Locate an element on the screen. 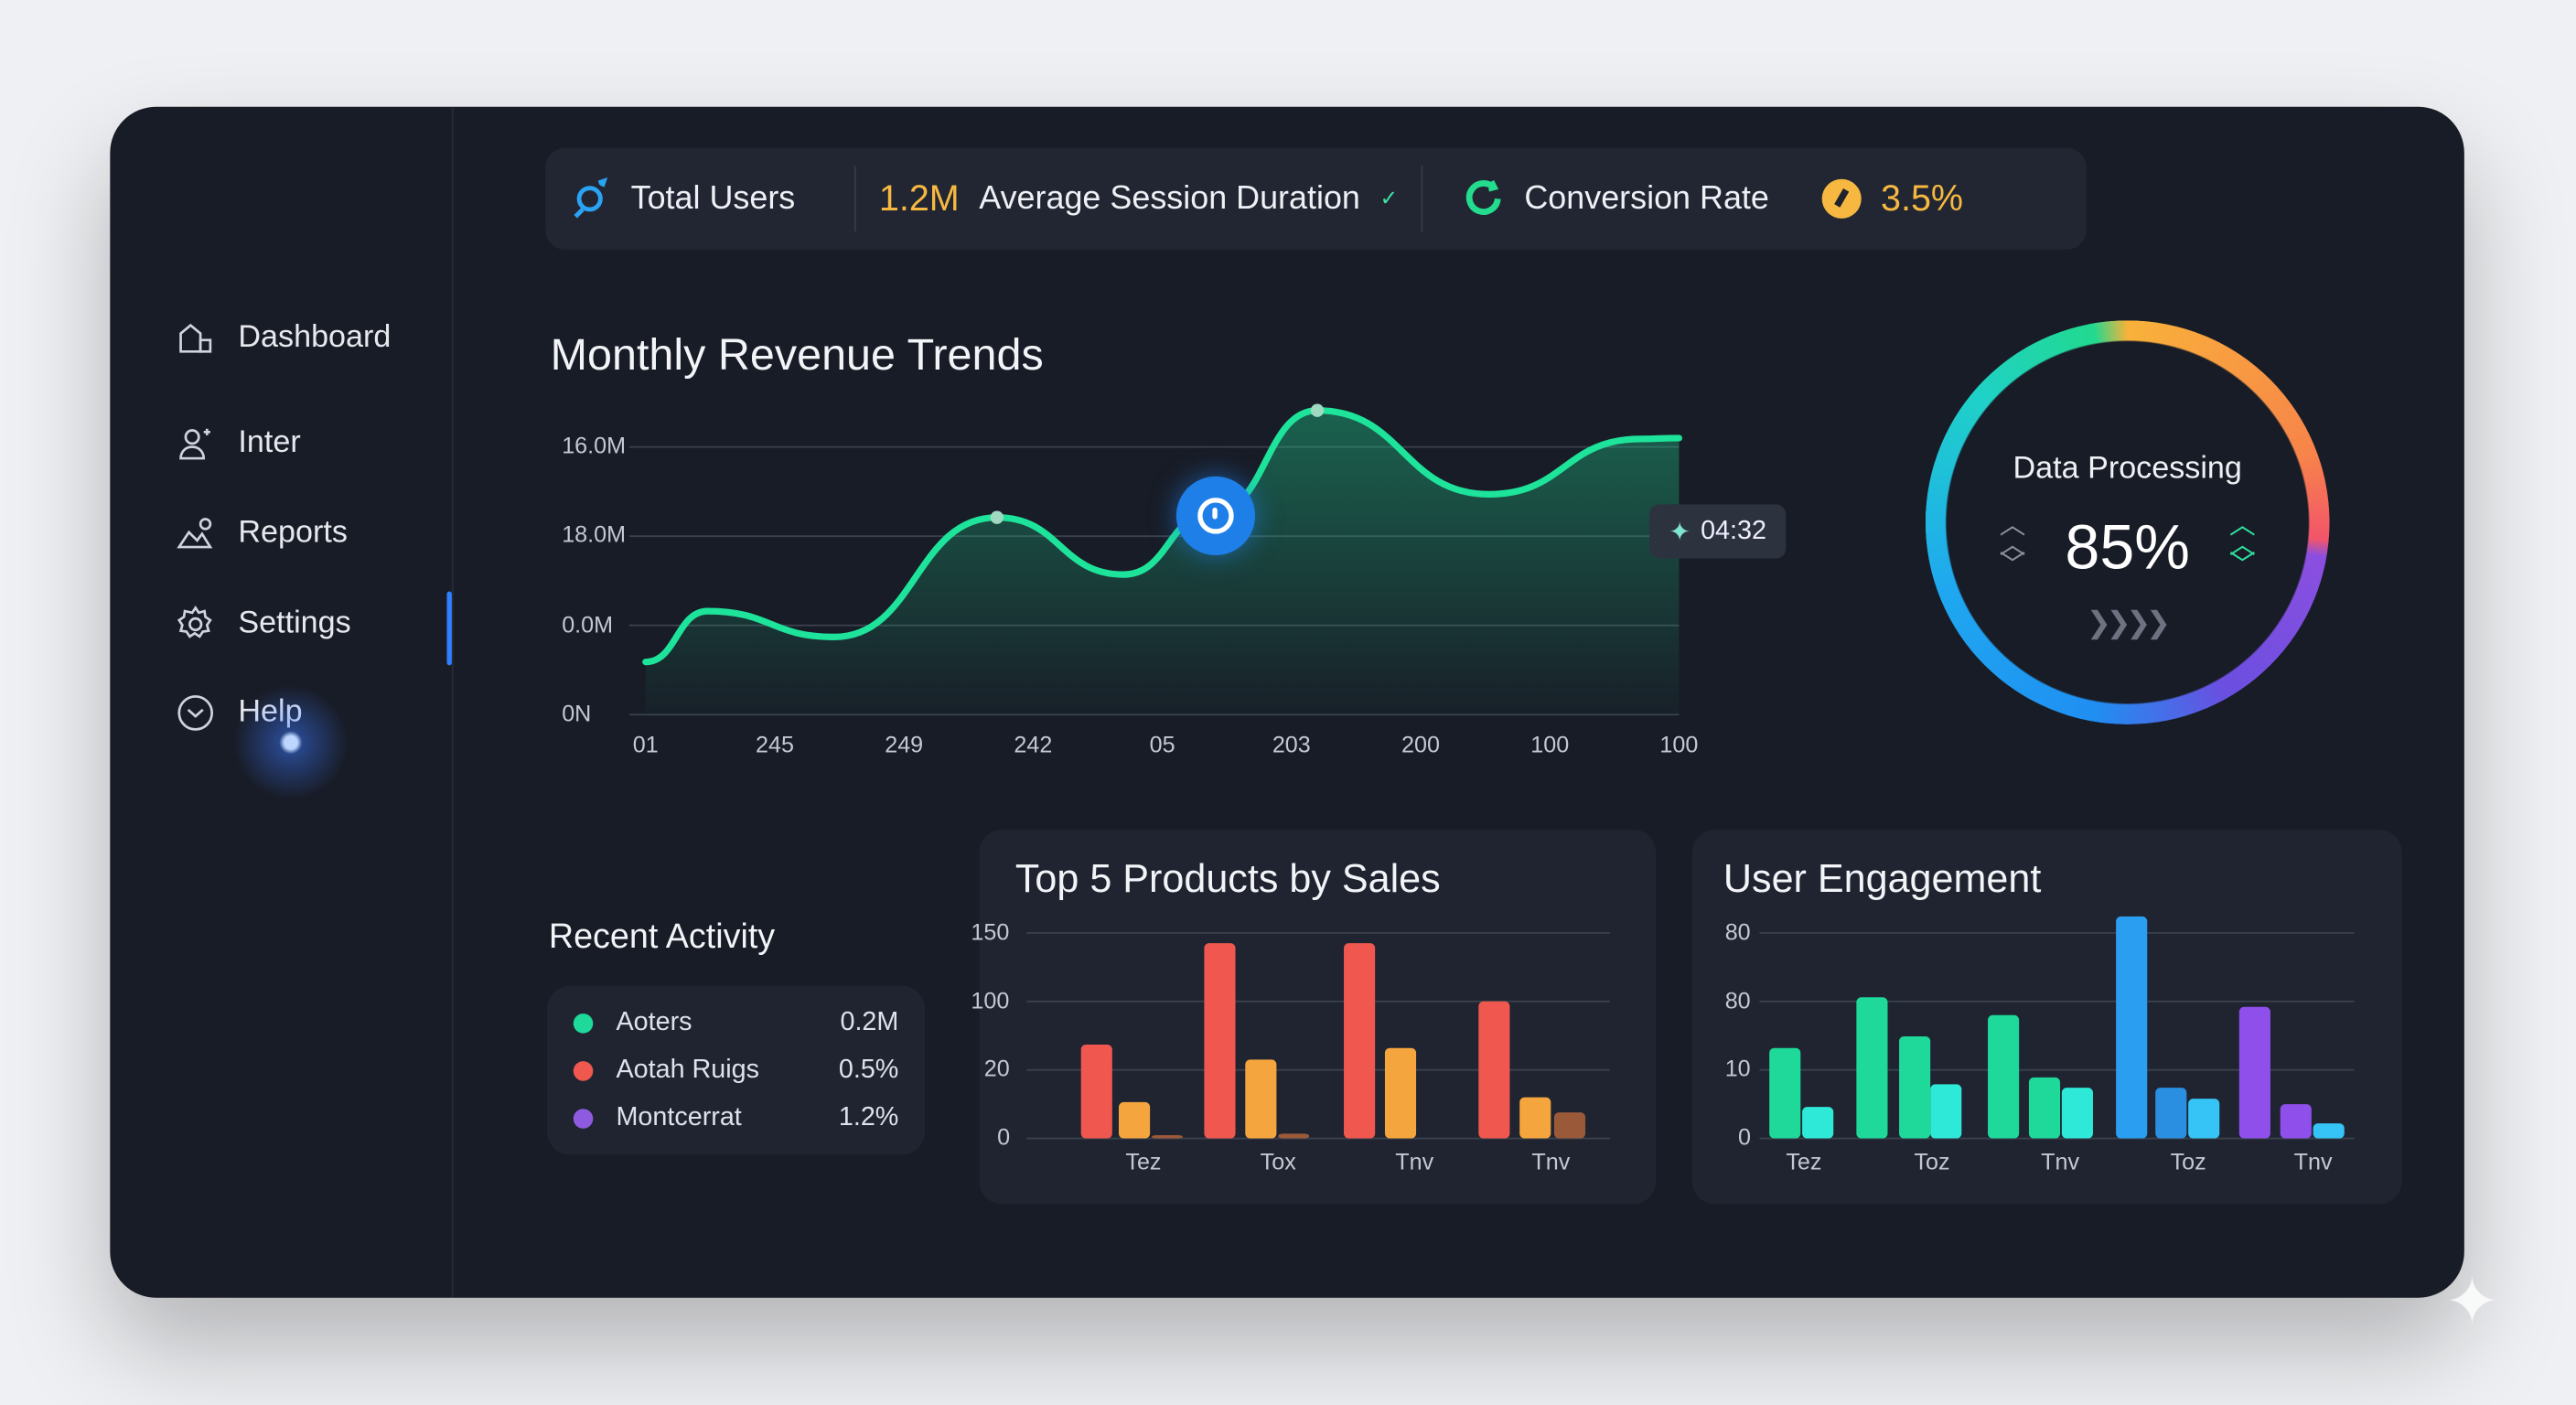 The width and height of the screenshot is (2576, 1405). y-tick-label: 20 is located at coordinates (996, 1068).